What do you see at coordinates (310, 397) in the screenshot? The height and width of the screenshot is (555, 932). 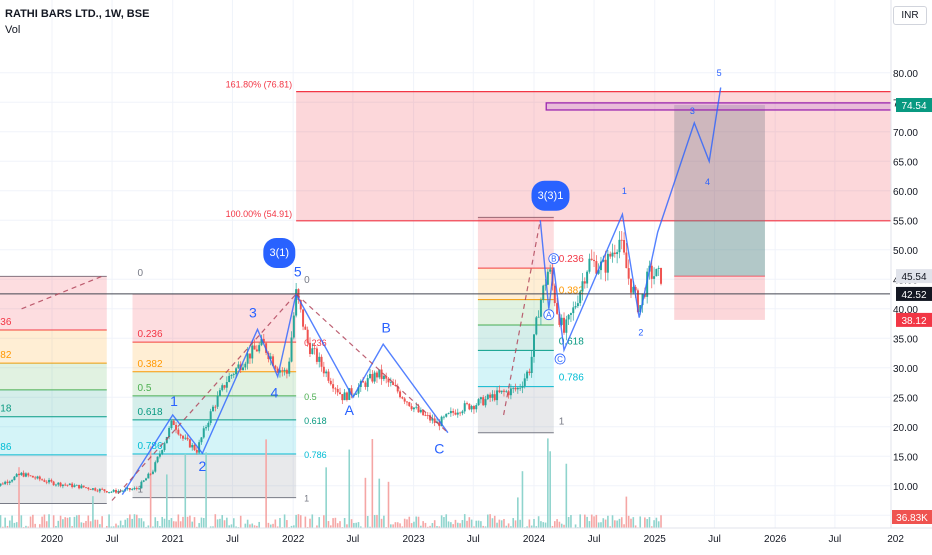 I see `fib-level-label: 0.5` at bounding box center [310, 397].